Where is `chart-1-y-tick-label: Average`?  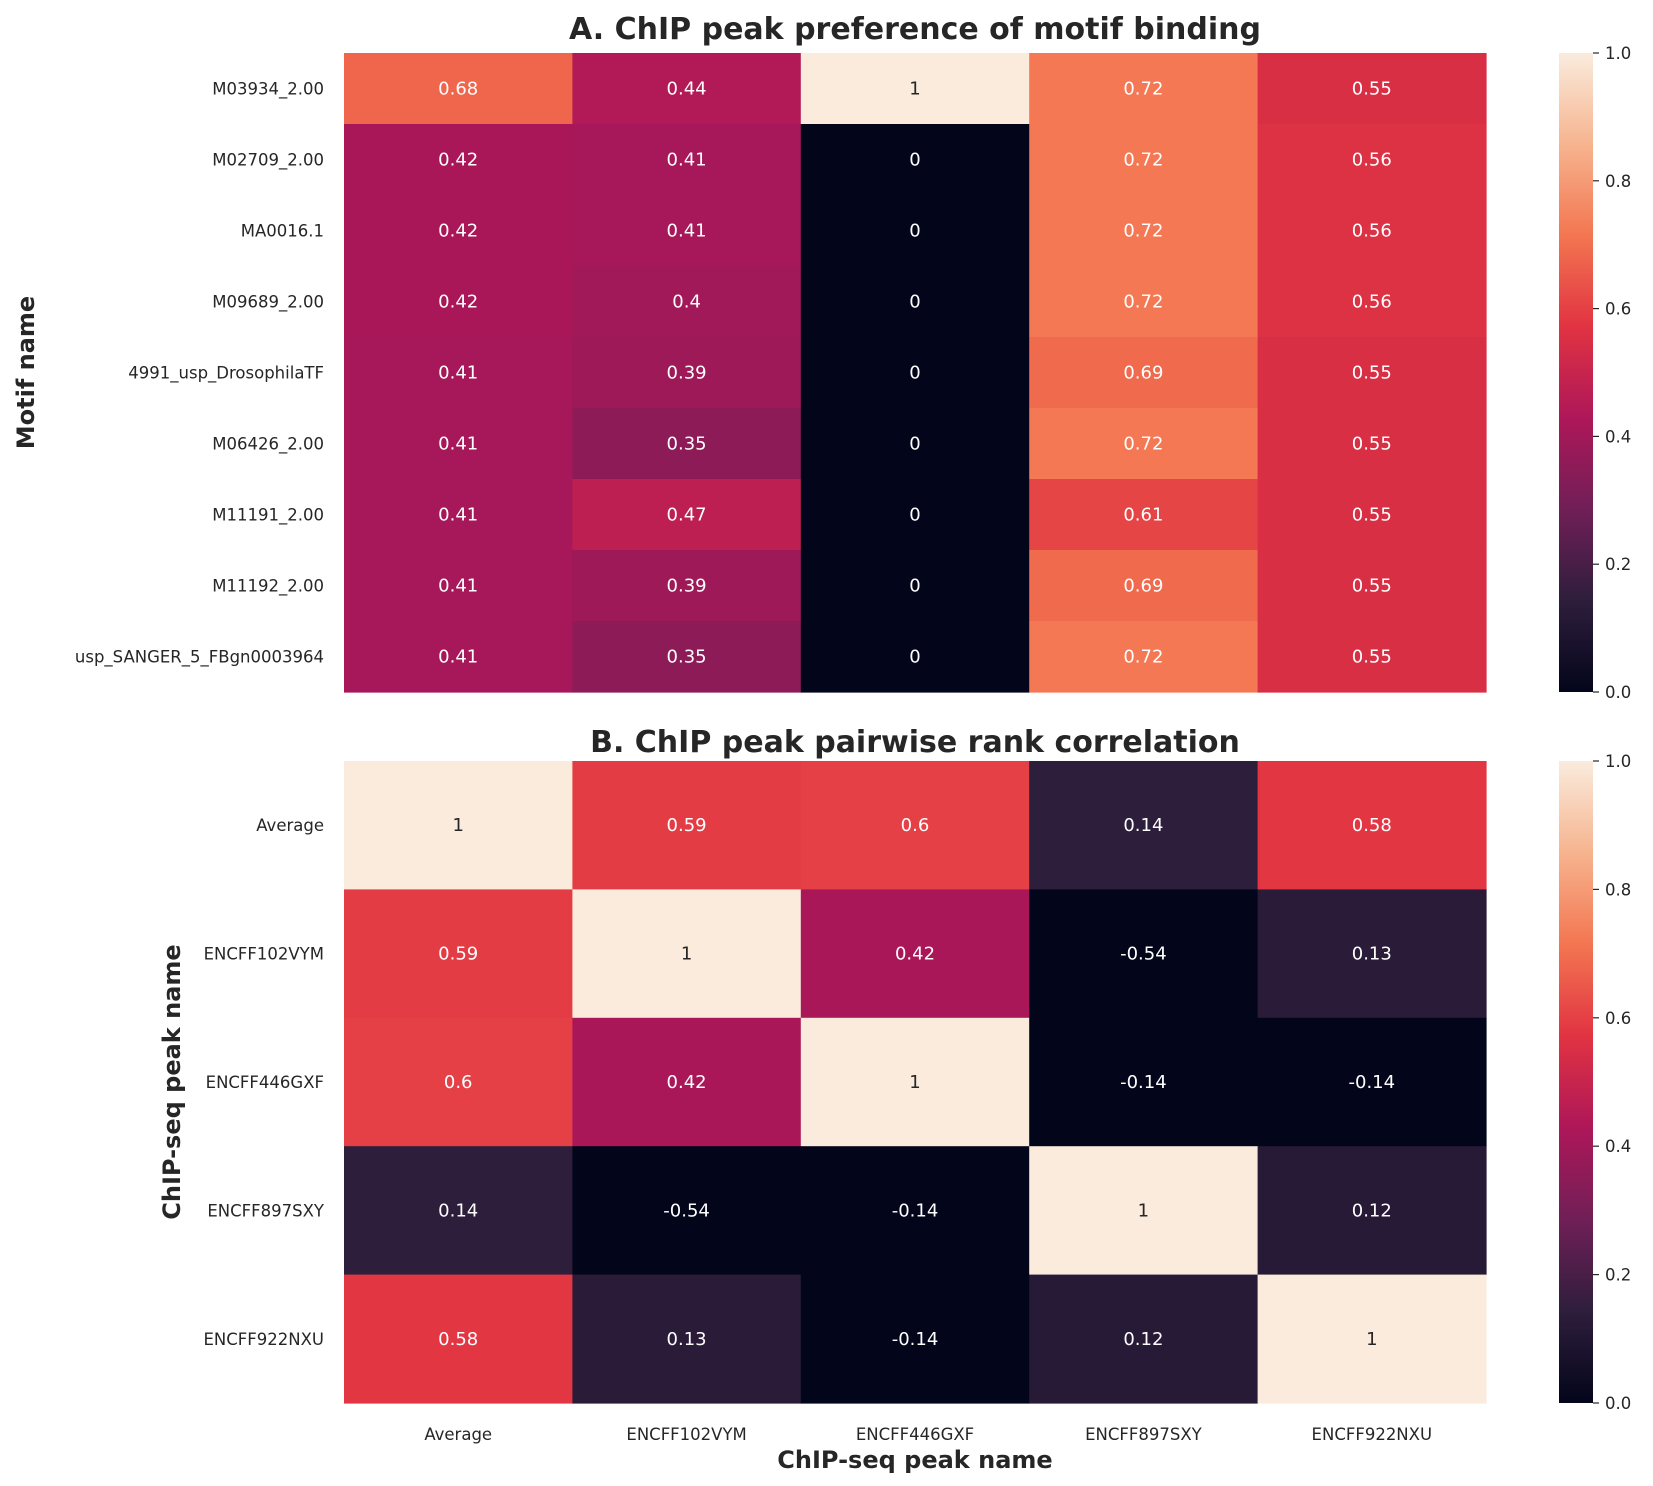
chart-1-y-tick-label: Average is located at coordinates (290, 825).